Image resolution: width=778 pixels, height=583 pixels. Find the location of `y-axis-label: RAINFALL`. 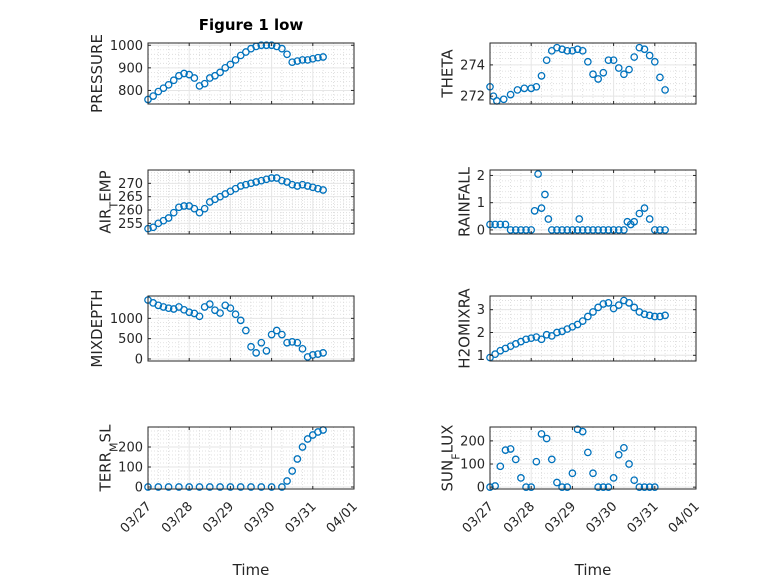

y-axis-label: RAINFALL is located at coordinates (465, 201).